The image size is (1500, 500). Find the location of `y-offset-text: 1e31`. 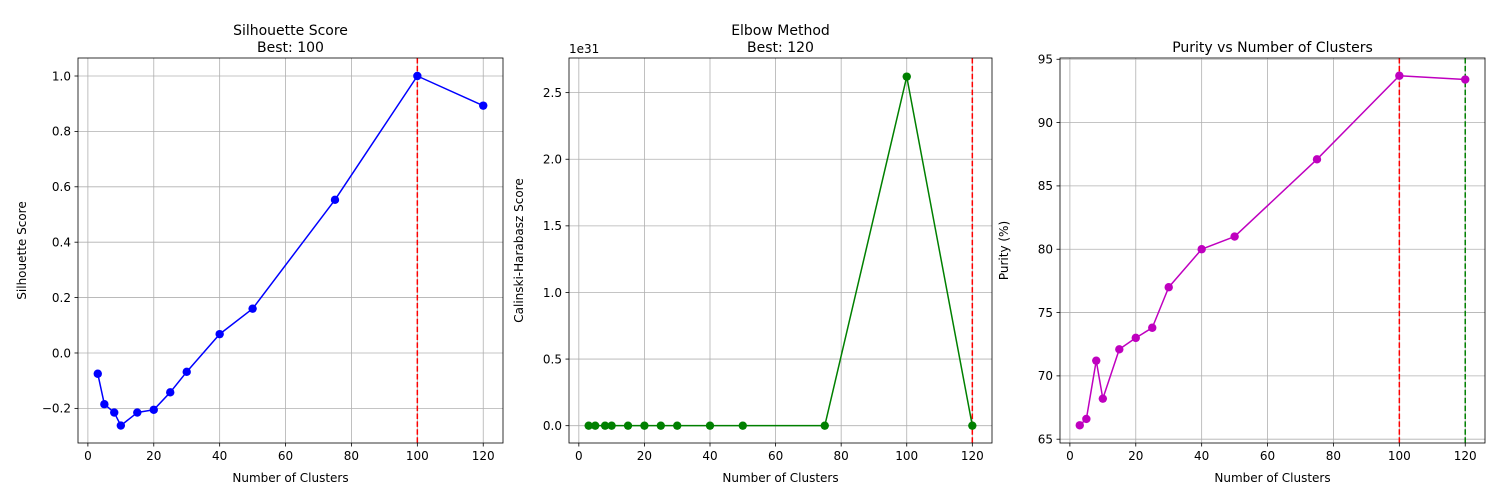

y-offset-text: 1e31 is located at coordinates (584, 49).